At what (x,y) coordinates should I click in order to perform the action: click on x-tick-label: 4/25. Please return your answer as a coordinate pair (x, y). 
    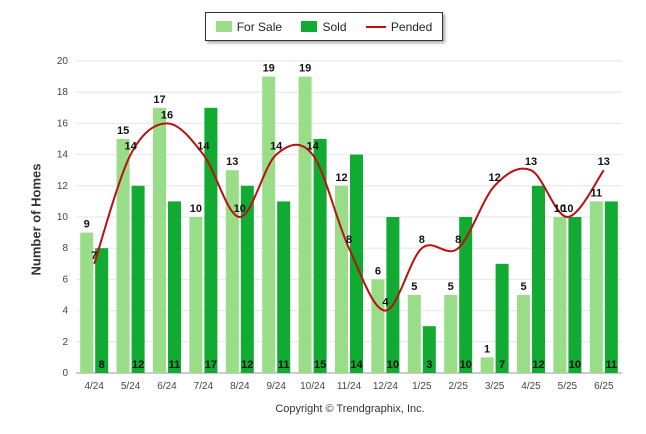
    Looking at the image, I should click on (531, 386).